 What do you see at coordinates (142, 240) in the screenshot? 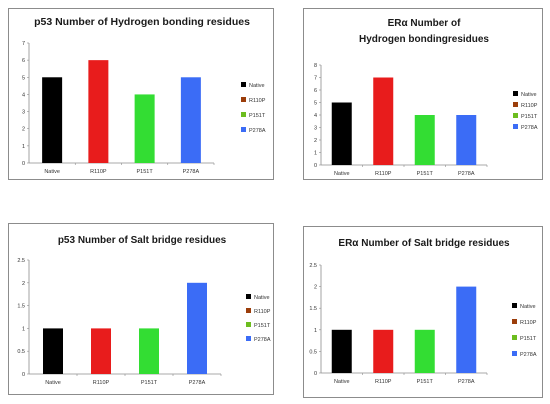
I see `chart-title: p53 Number of Salt bridge residues` at bounding box center [142, 240].